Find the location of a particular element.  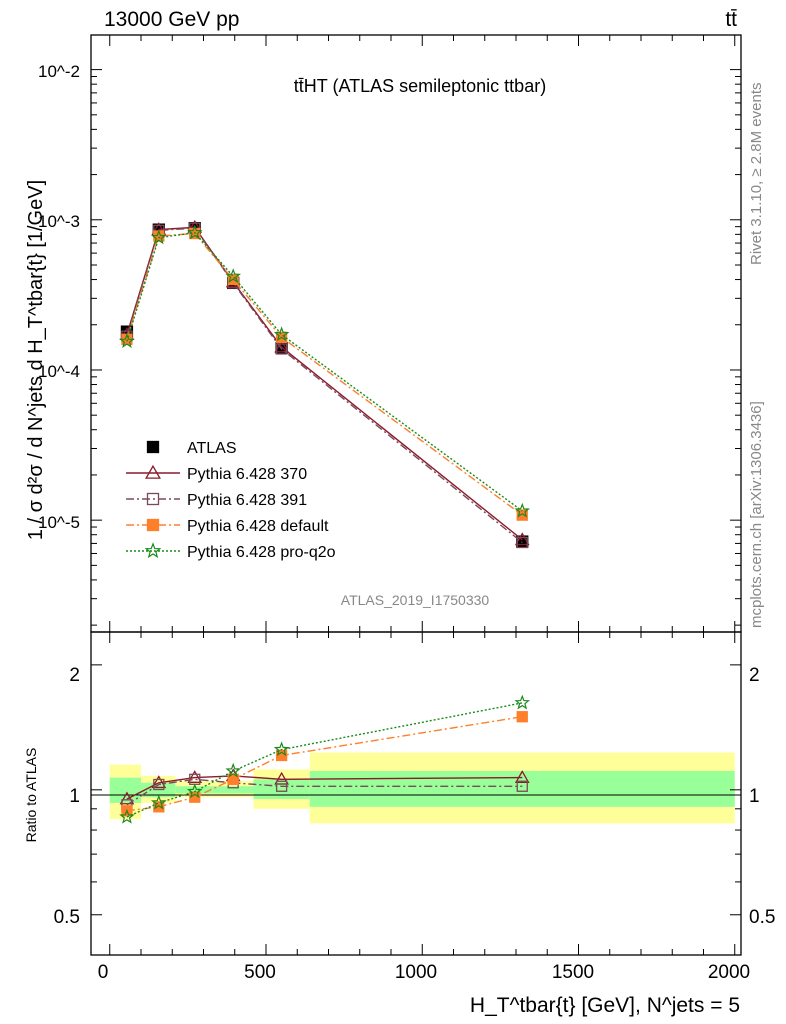

legend-label: Pythia 6.428 370 is located at coordinates (247, 474).